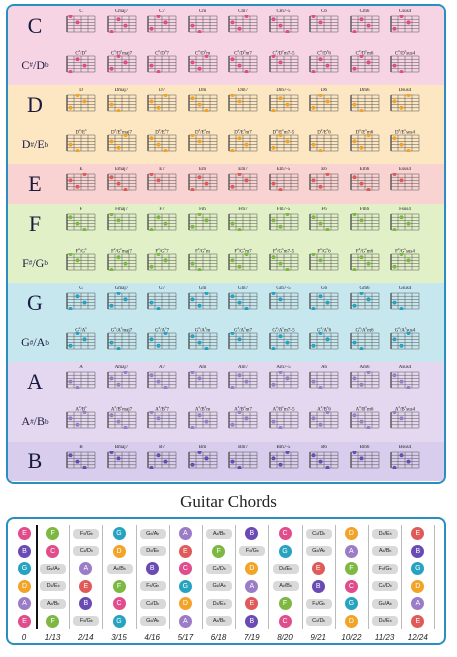 The width and height of the screenshot is (457, 657). I want to click on chord-diagram: G#/Abmaj7, so click(121, 339).